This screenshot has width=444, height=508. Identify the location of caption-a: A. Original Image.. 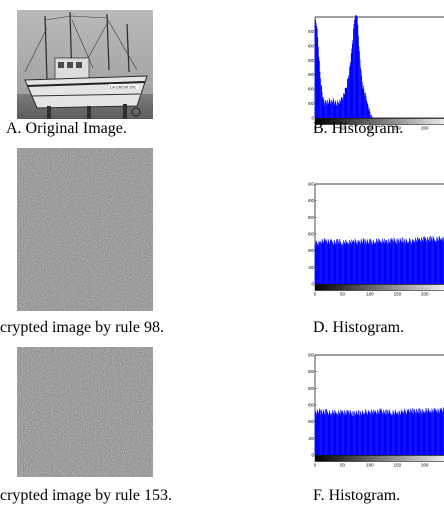
(66, 128).